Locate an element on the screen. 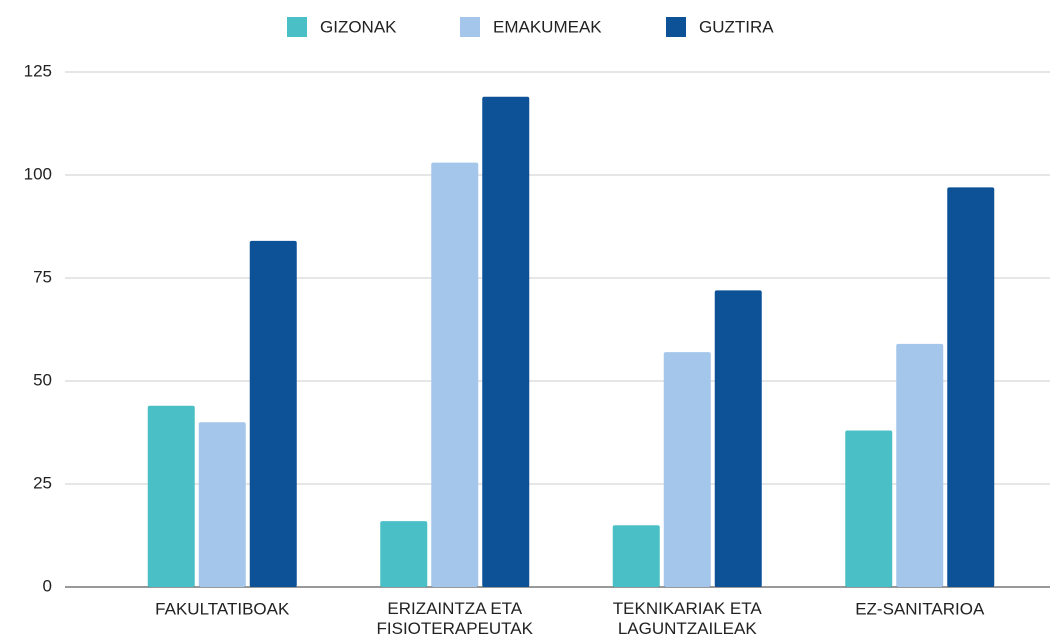 The height and width of the screenshot is (641, 1057). y-tick-label: 25 is located at coordinates (42, 482).